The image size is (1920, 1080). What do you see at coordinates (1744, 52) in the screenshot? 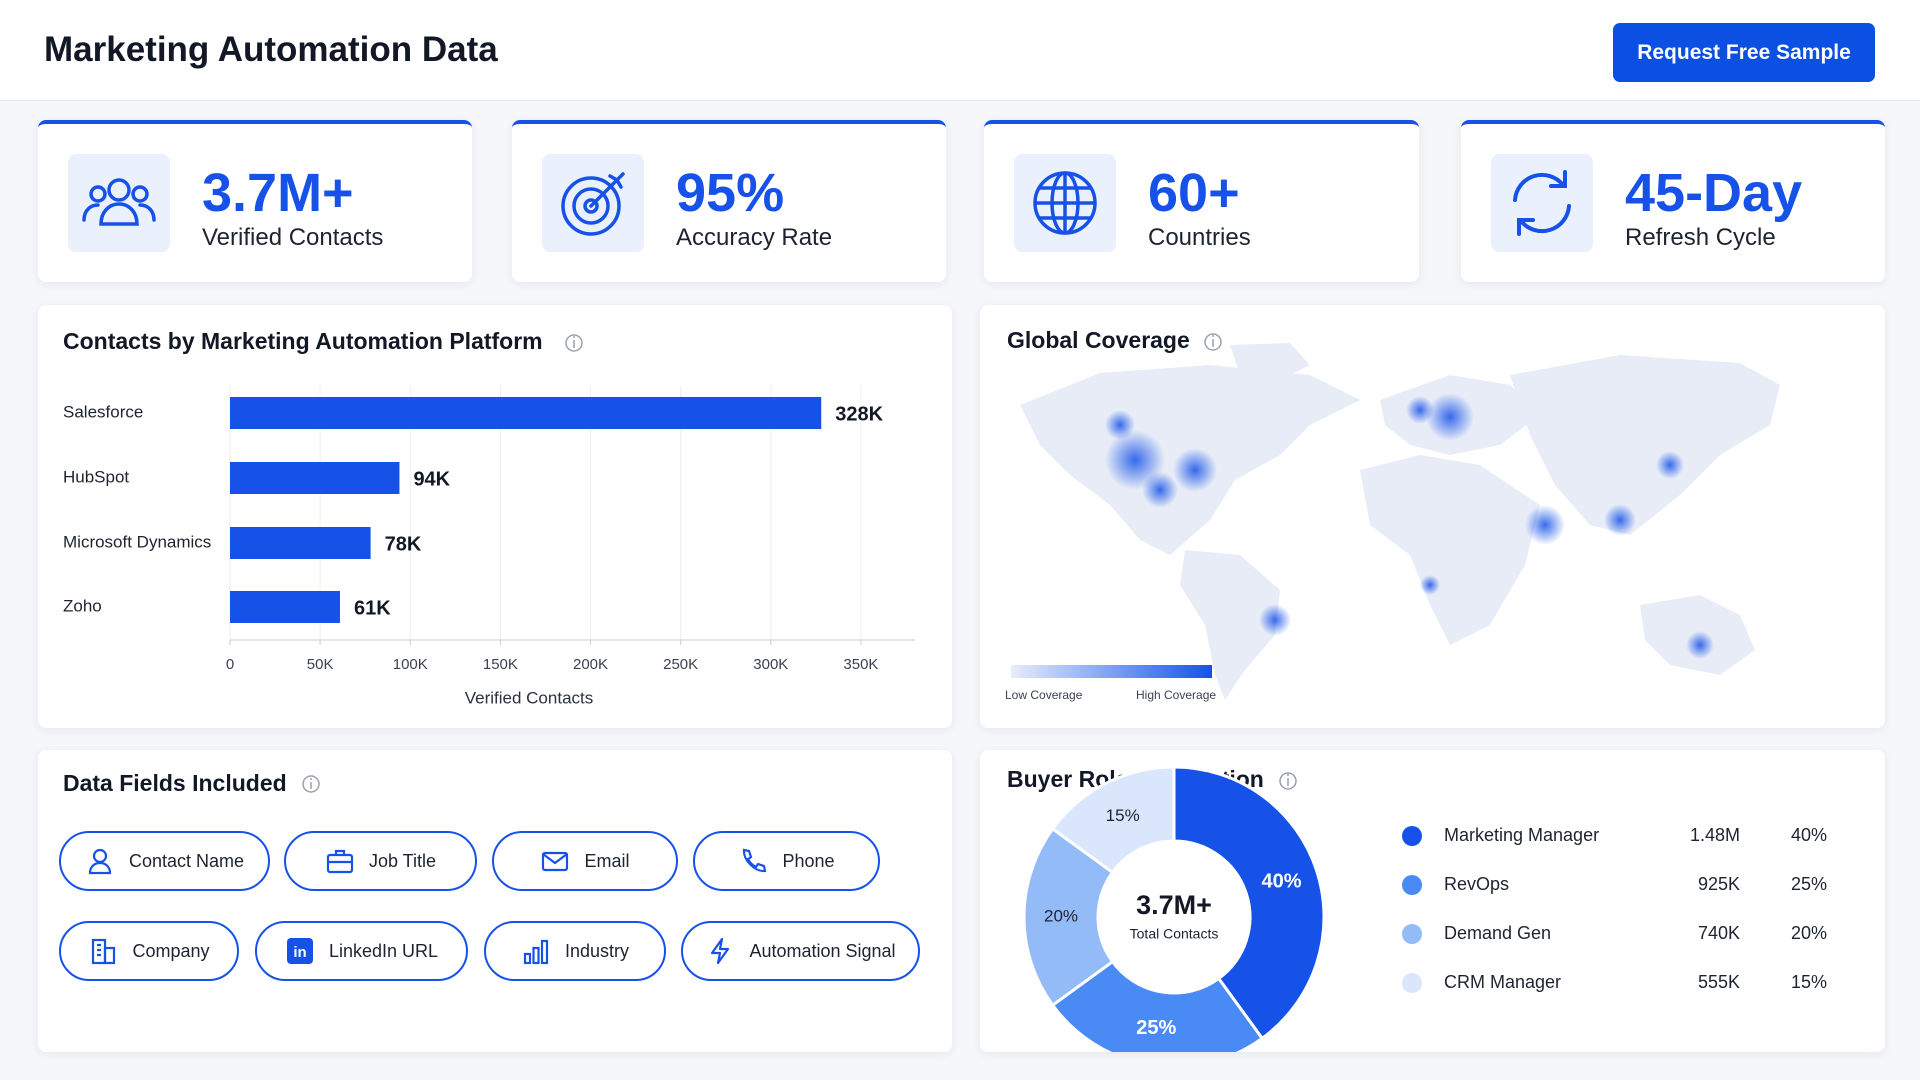
I see `request-sample-button: Request Free Sample` at bounding box center [1744, 52].